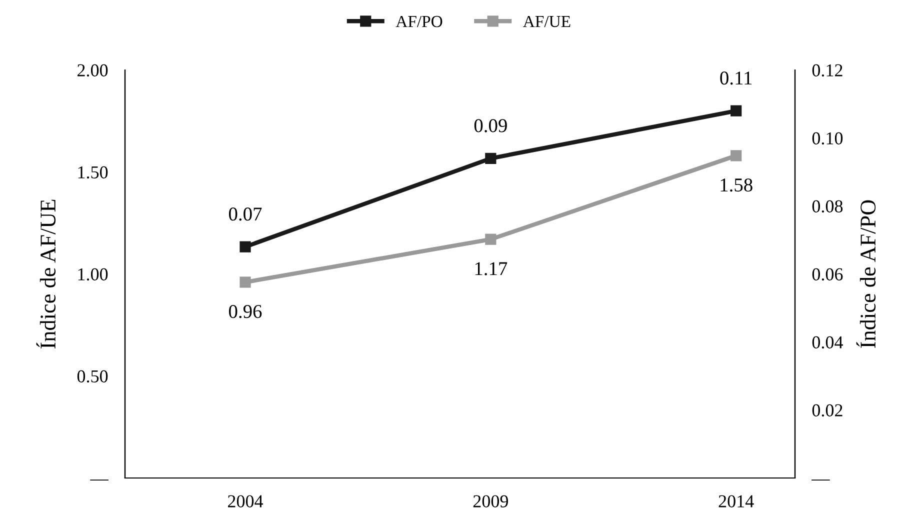 The image size is (923, 518). Describe the element at coordinates (827, 410) in the screenshot. I see `y2-tick-label: 0.02` at that location.